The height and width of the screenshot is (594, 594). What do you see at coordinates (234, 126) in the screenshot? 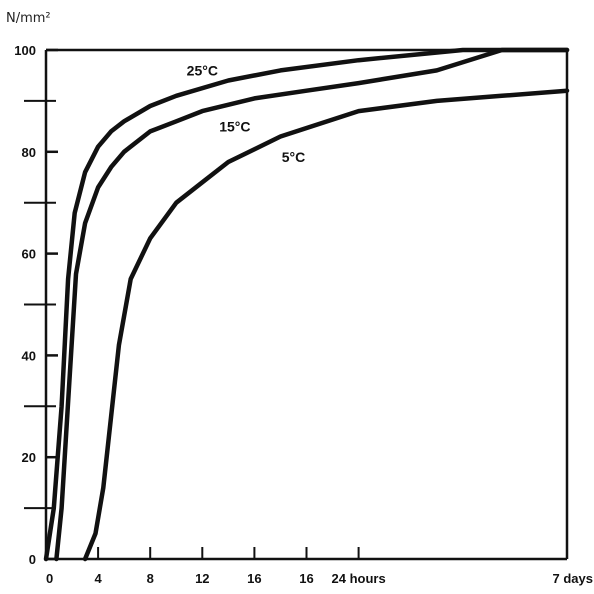
I see `series-label-15c: 15°C` at bounding box center [234, 126].